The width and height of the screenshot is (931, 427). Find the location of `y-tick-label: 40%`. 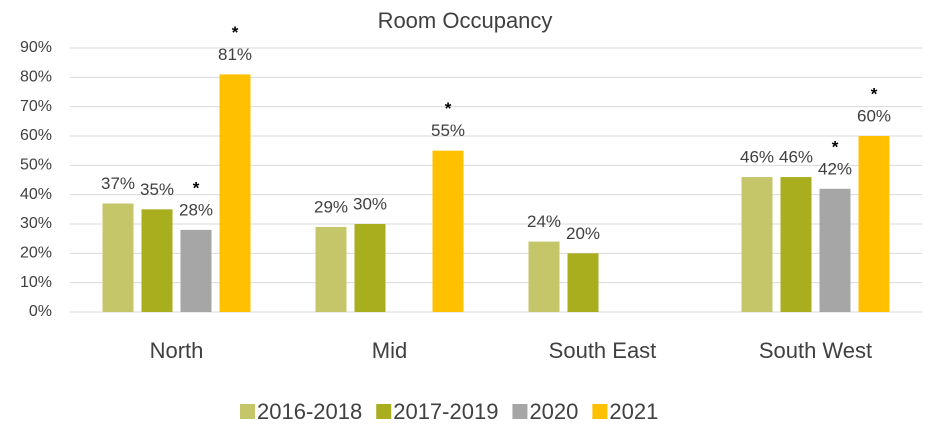

y-tick-label: 40% is located at coordinates (36, 194).